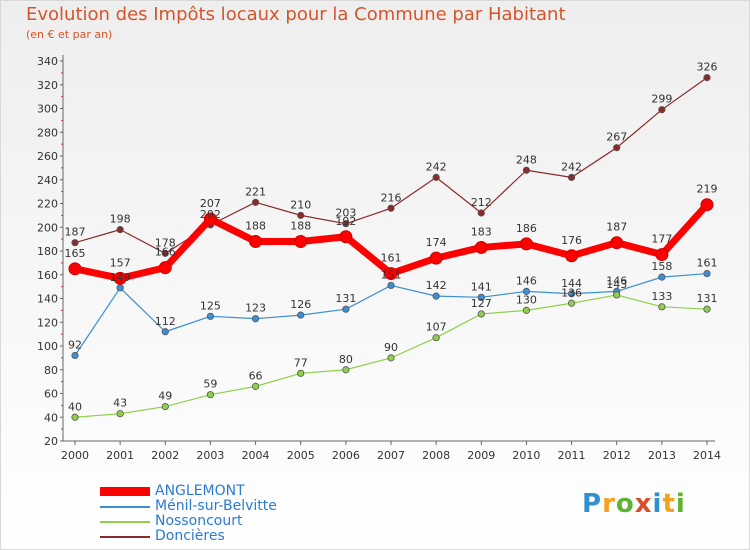 The image size is (750, 550). Describe the element at coordinates (346, 359) in the screenshot. I see `data-label-nossoncourt: 80` at that location.